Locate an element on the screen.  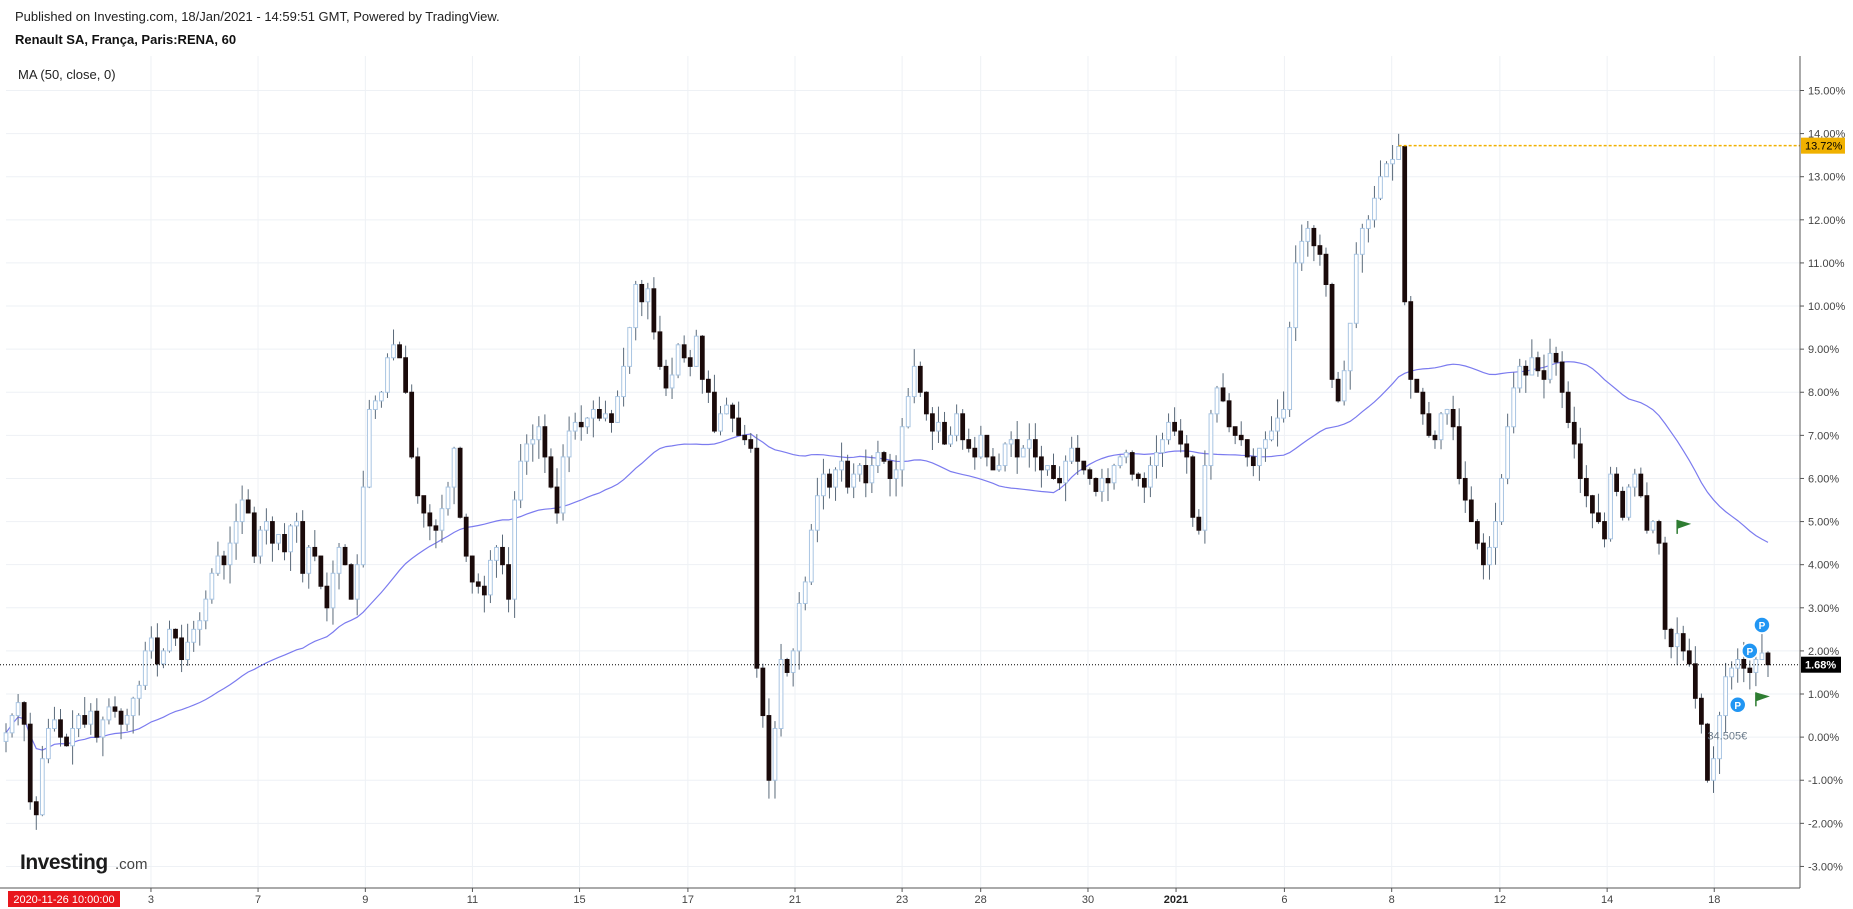
pin-circle is located at coordinates (1762, 625).